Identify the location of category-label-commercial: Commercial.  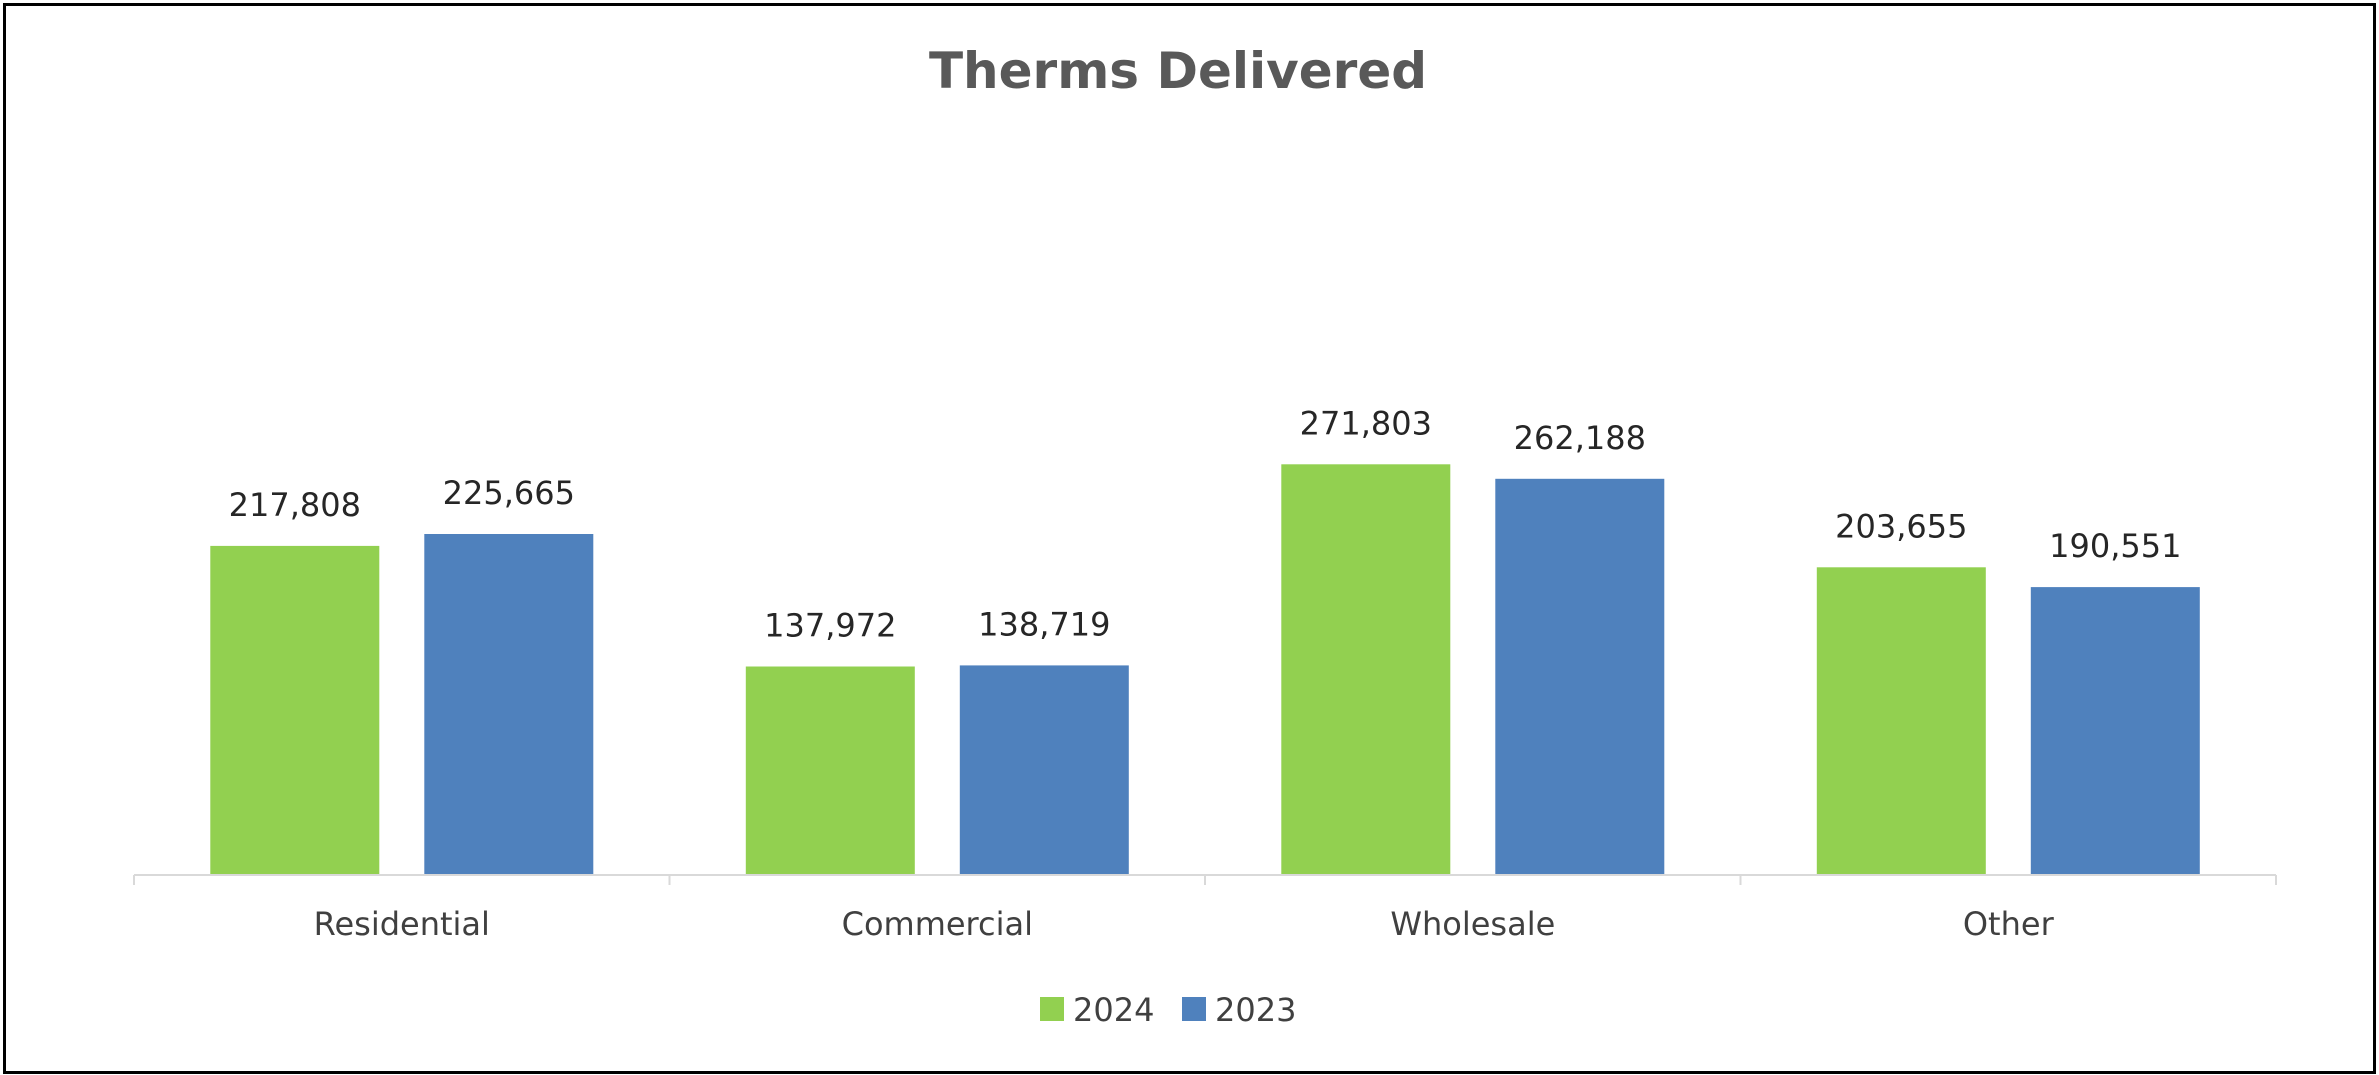
(937, 924).